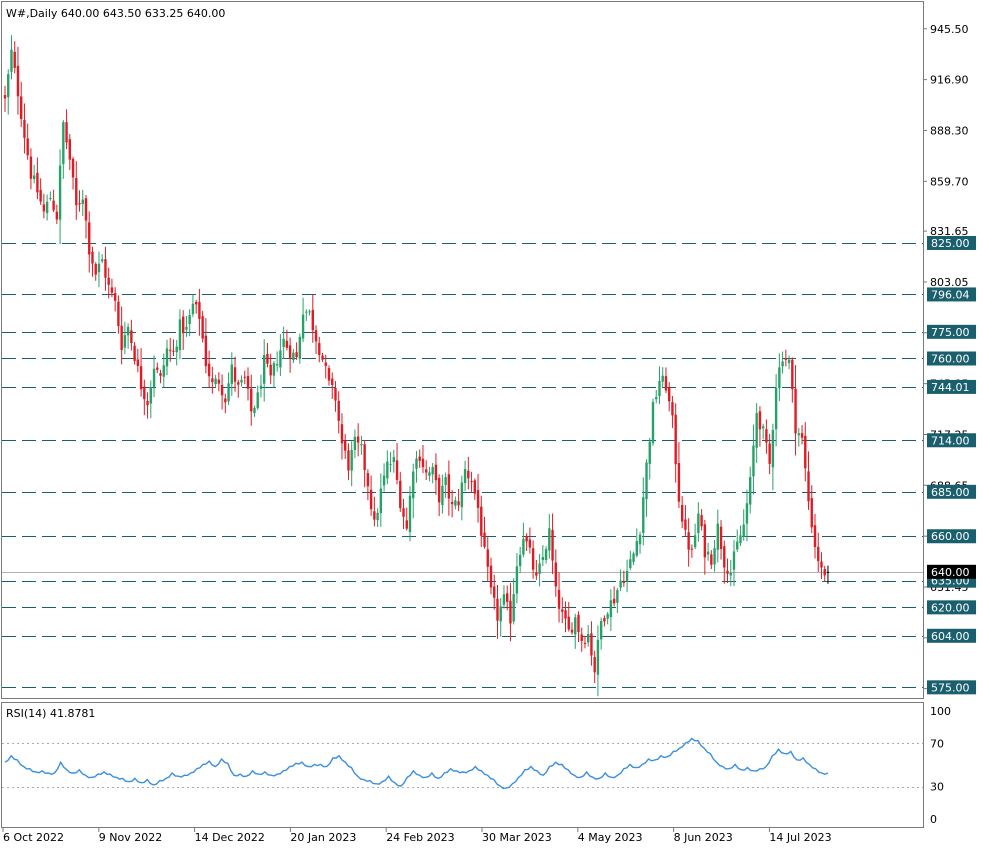 The height and width of the screenshot is (854, 983). I want to click on level-tag-label: 760.00, so click(950, 358).